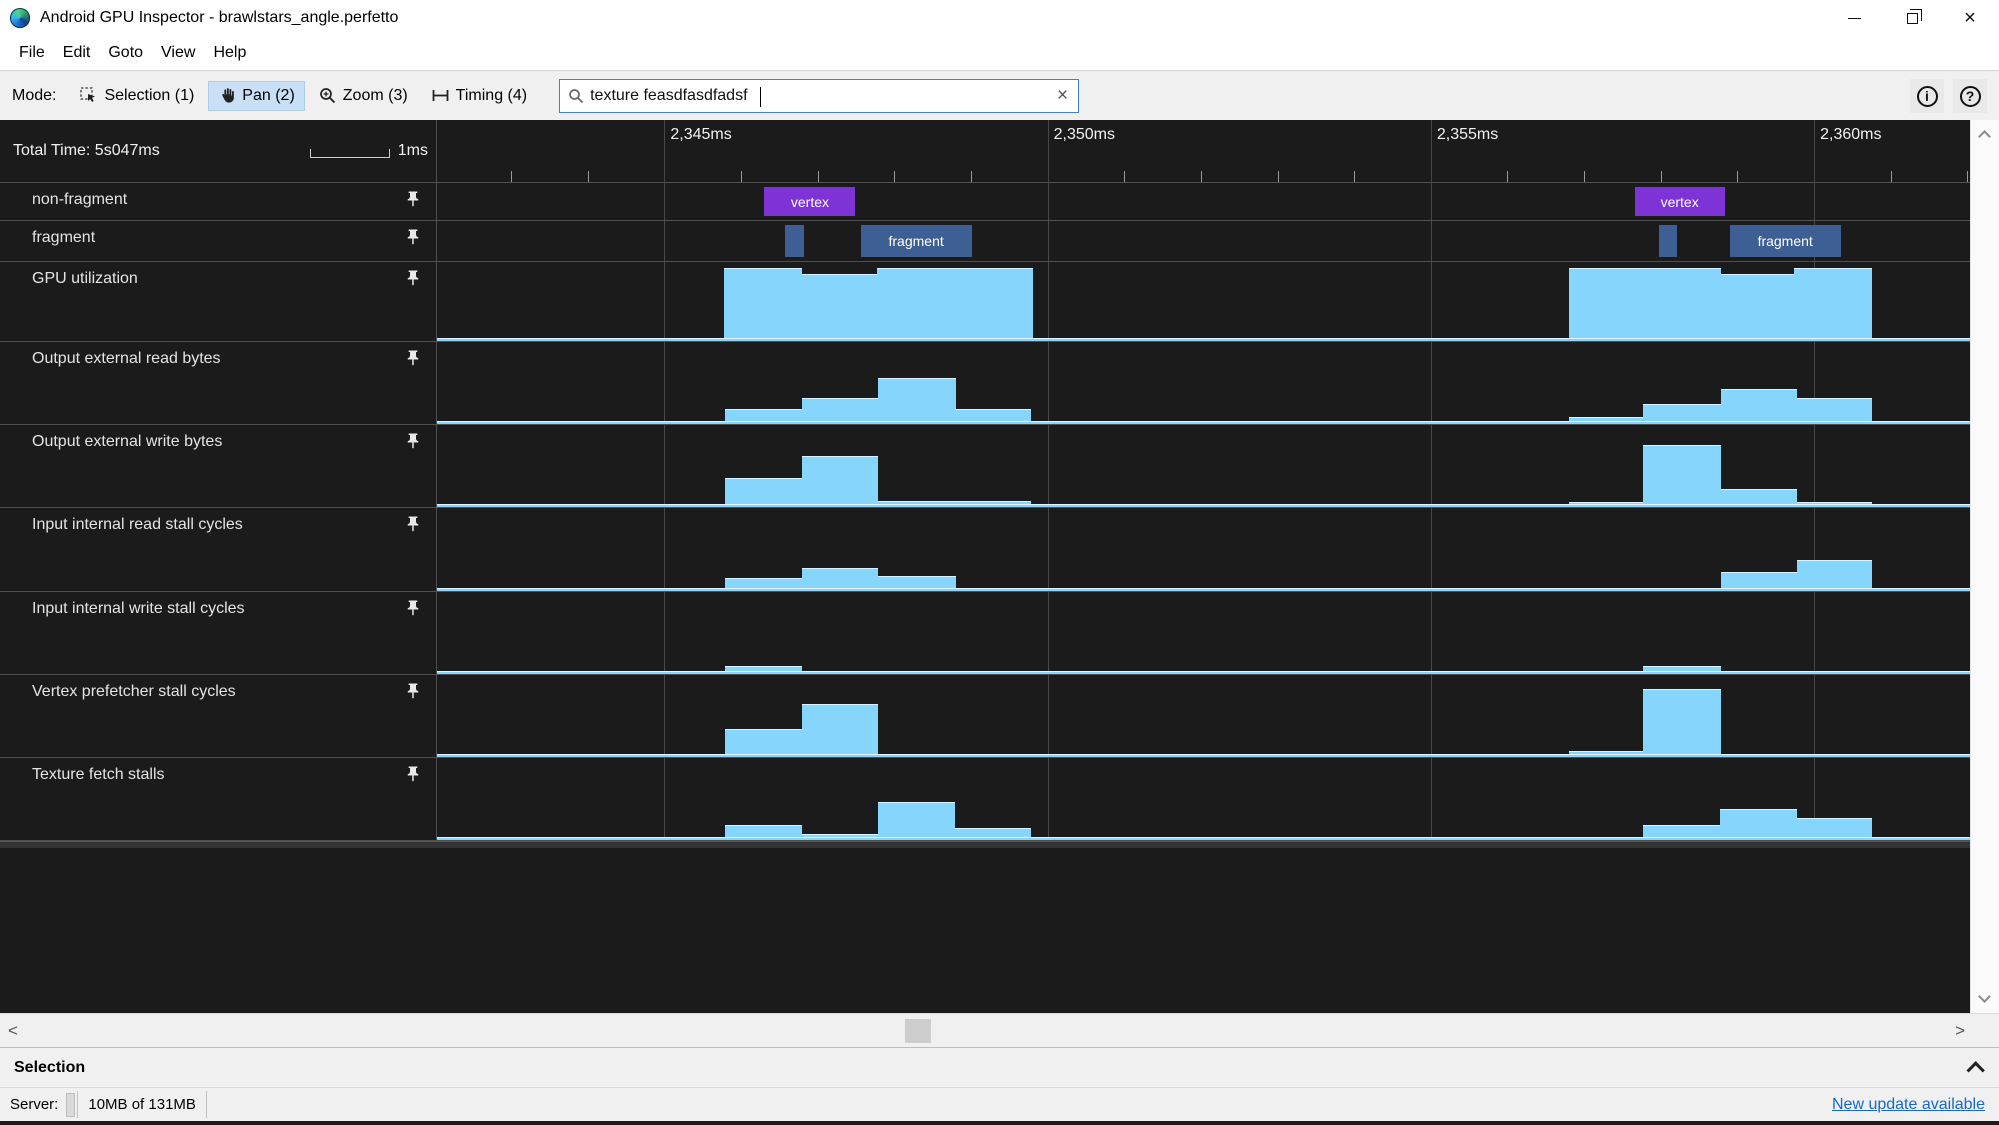  Describe the element at coordinates (218, 716) in the screenshot. I see `track-label: Vertex prefetcher stall cycles` at that location.